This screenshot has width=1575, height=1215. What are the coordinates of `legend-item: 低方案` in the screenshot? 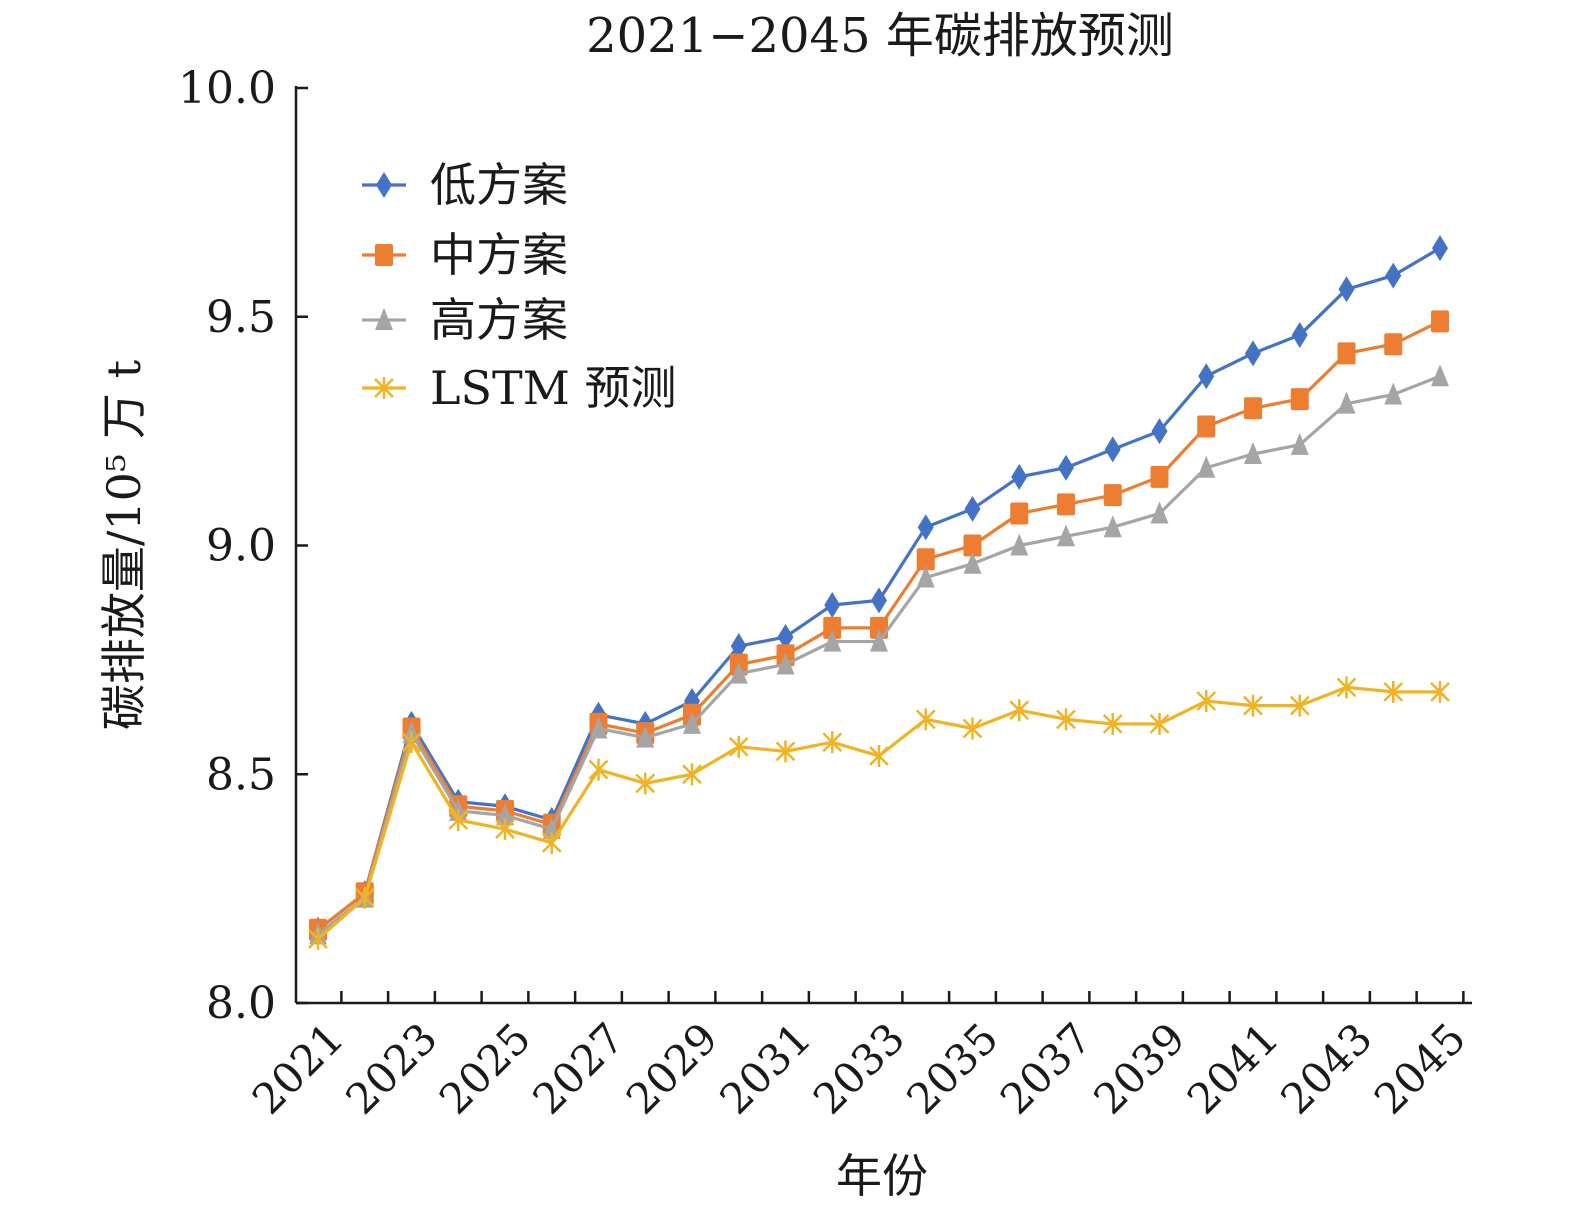 It's located at (465, 185).